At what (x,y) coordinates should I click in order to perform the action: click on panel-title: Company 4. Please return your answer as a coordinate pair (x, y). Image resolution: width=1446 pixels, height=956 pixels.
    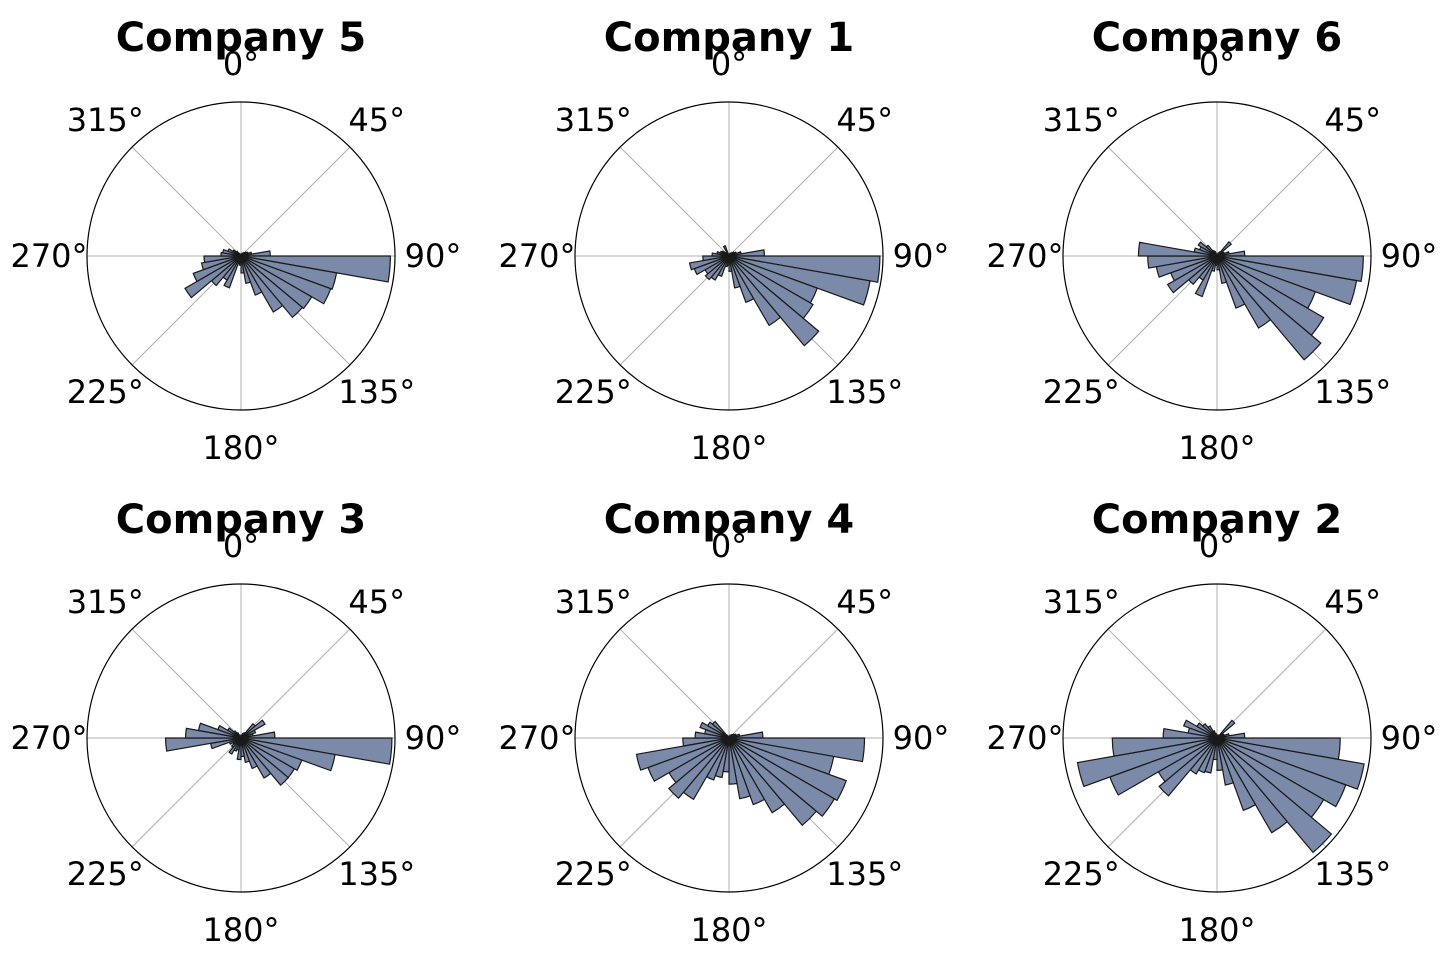
    Looking at the image, I should click on (729, 520).